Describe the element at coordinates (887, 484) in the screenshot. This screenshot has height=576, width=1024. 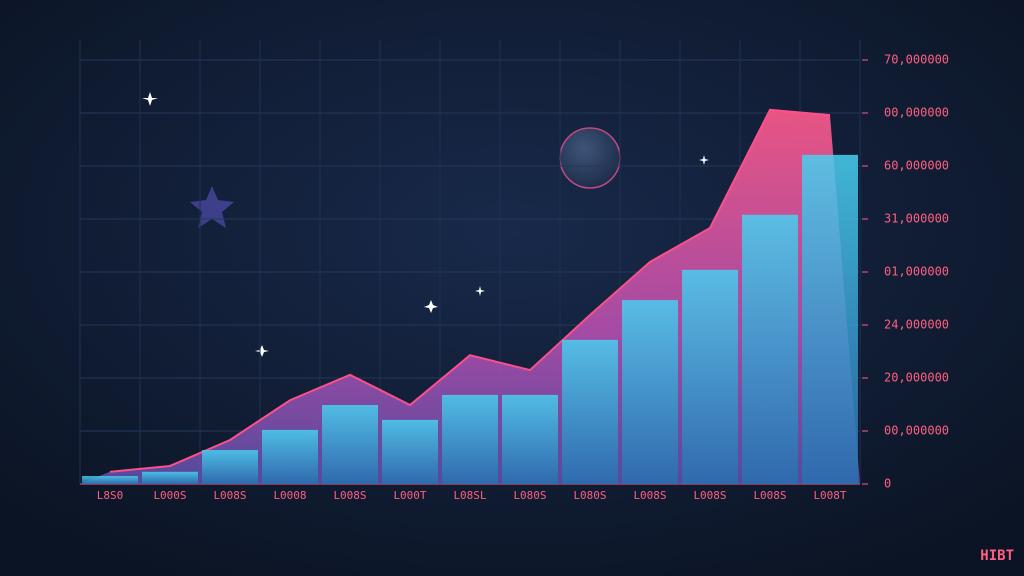
I see `y-tick-label: 0` at that location.